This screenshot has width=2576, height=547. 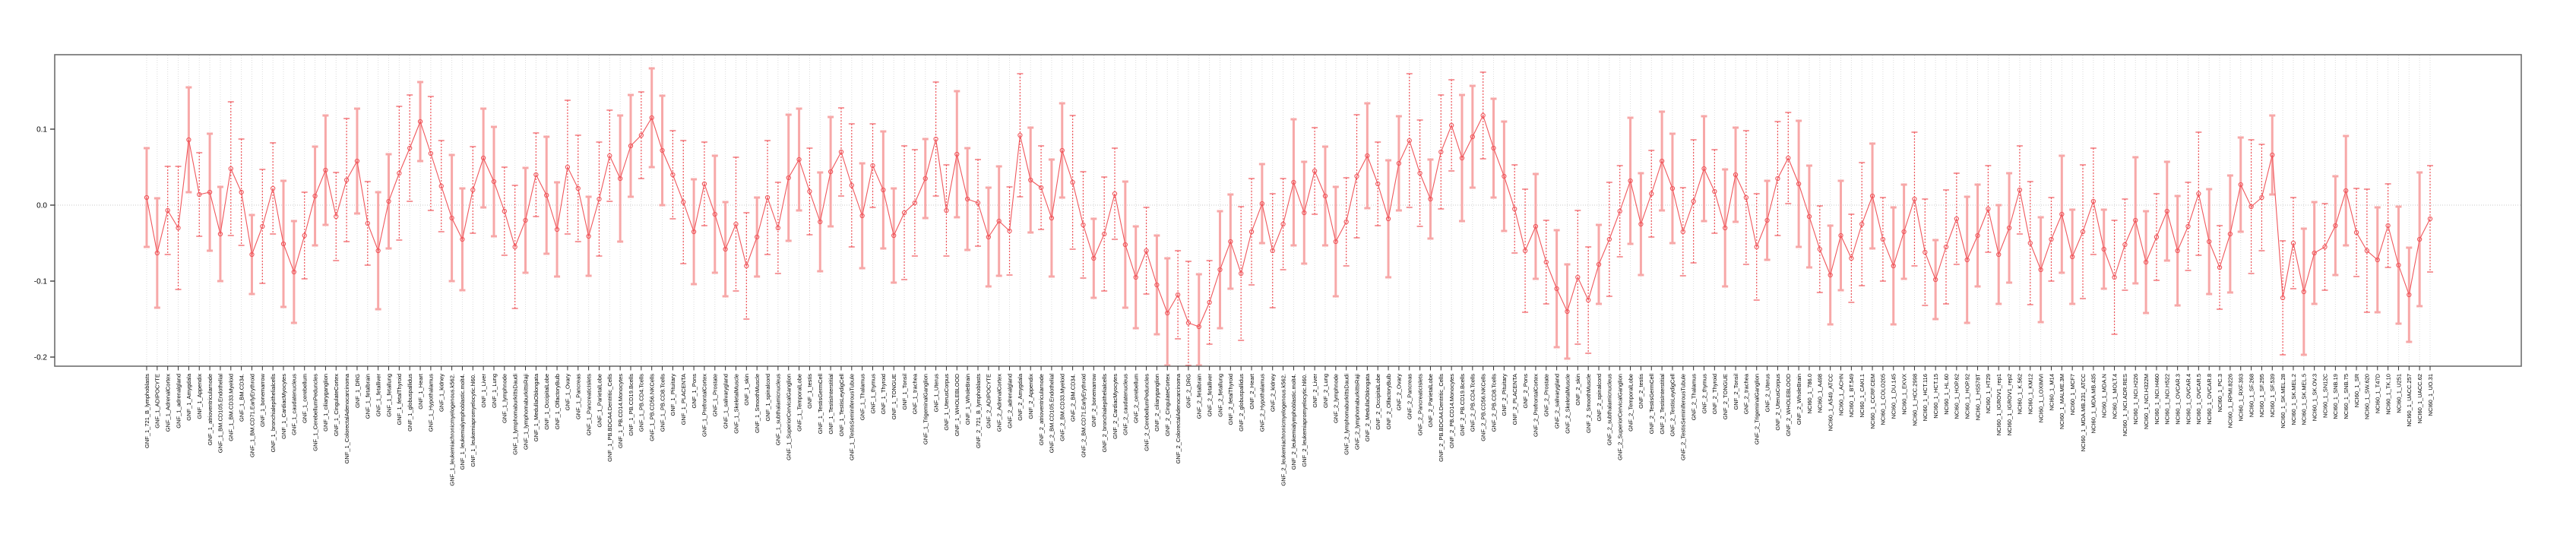 What do you see at coordinates (926, 409) in the screenshot?
I see `x-category-label: GNF_1_TrigeminalGanglion` at bounding box center [926, 409].